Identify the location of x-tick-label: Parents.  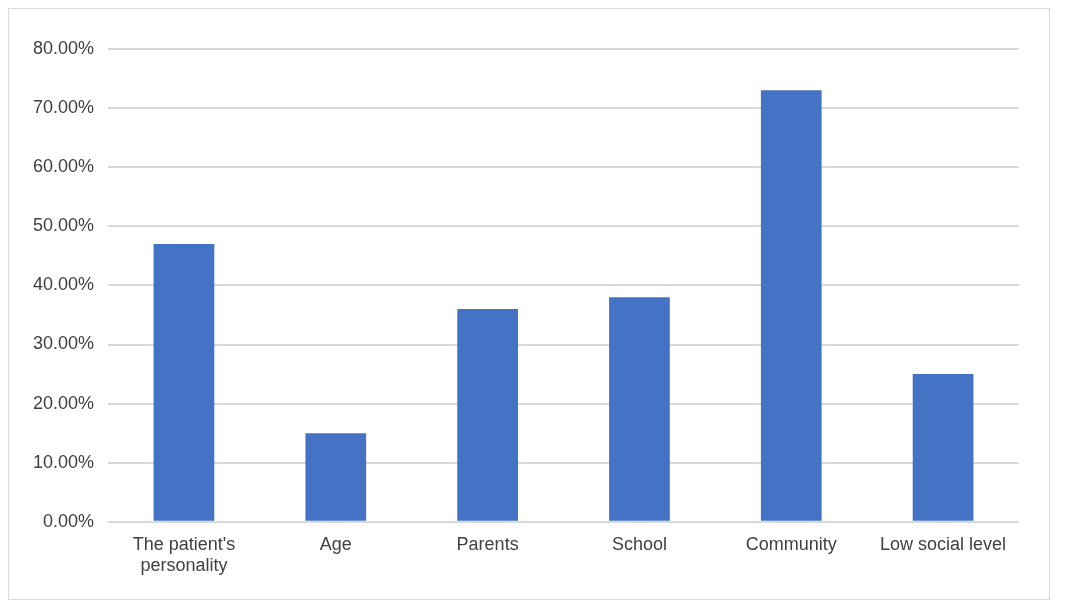
(487, 543).